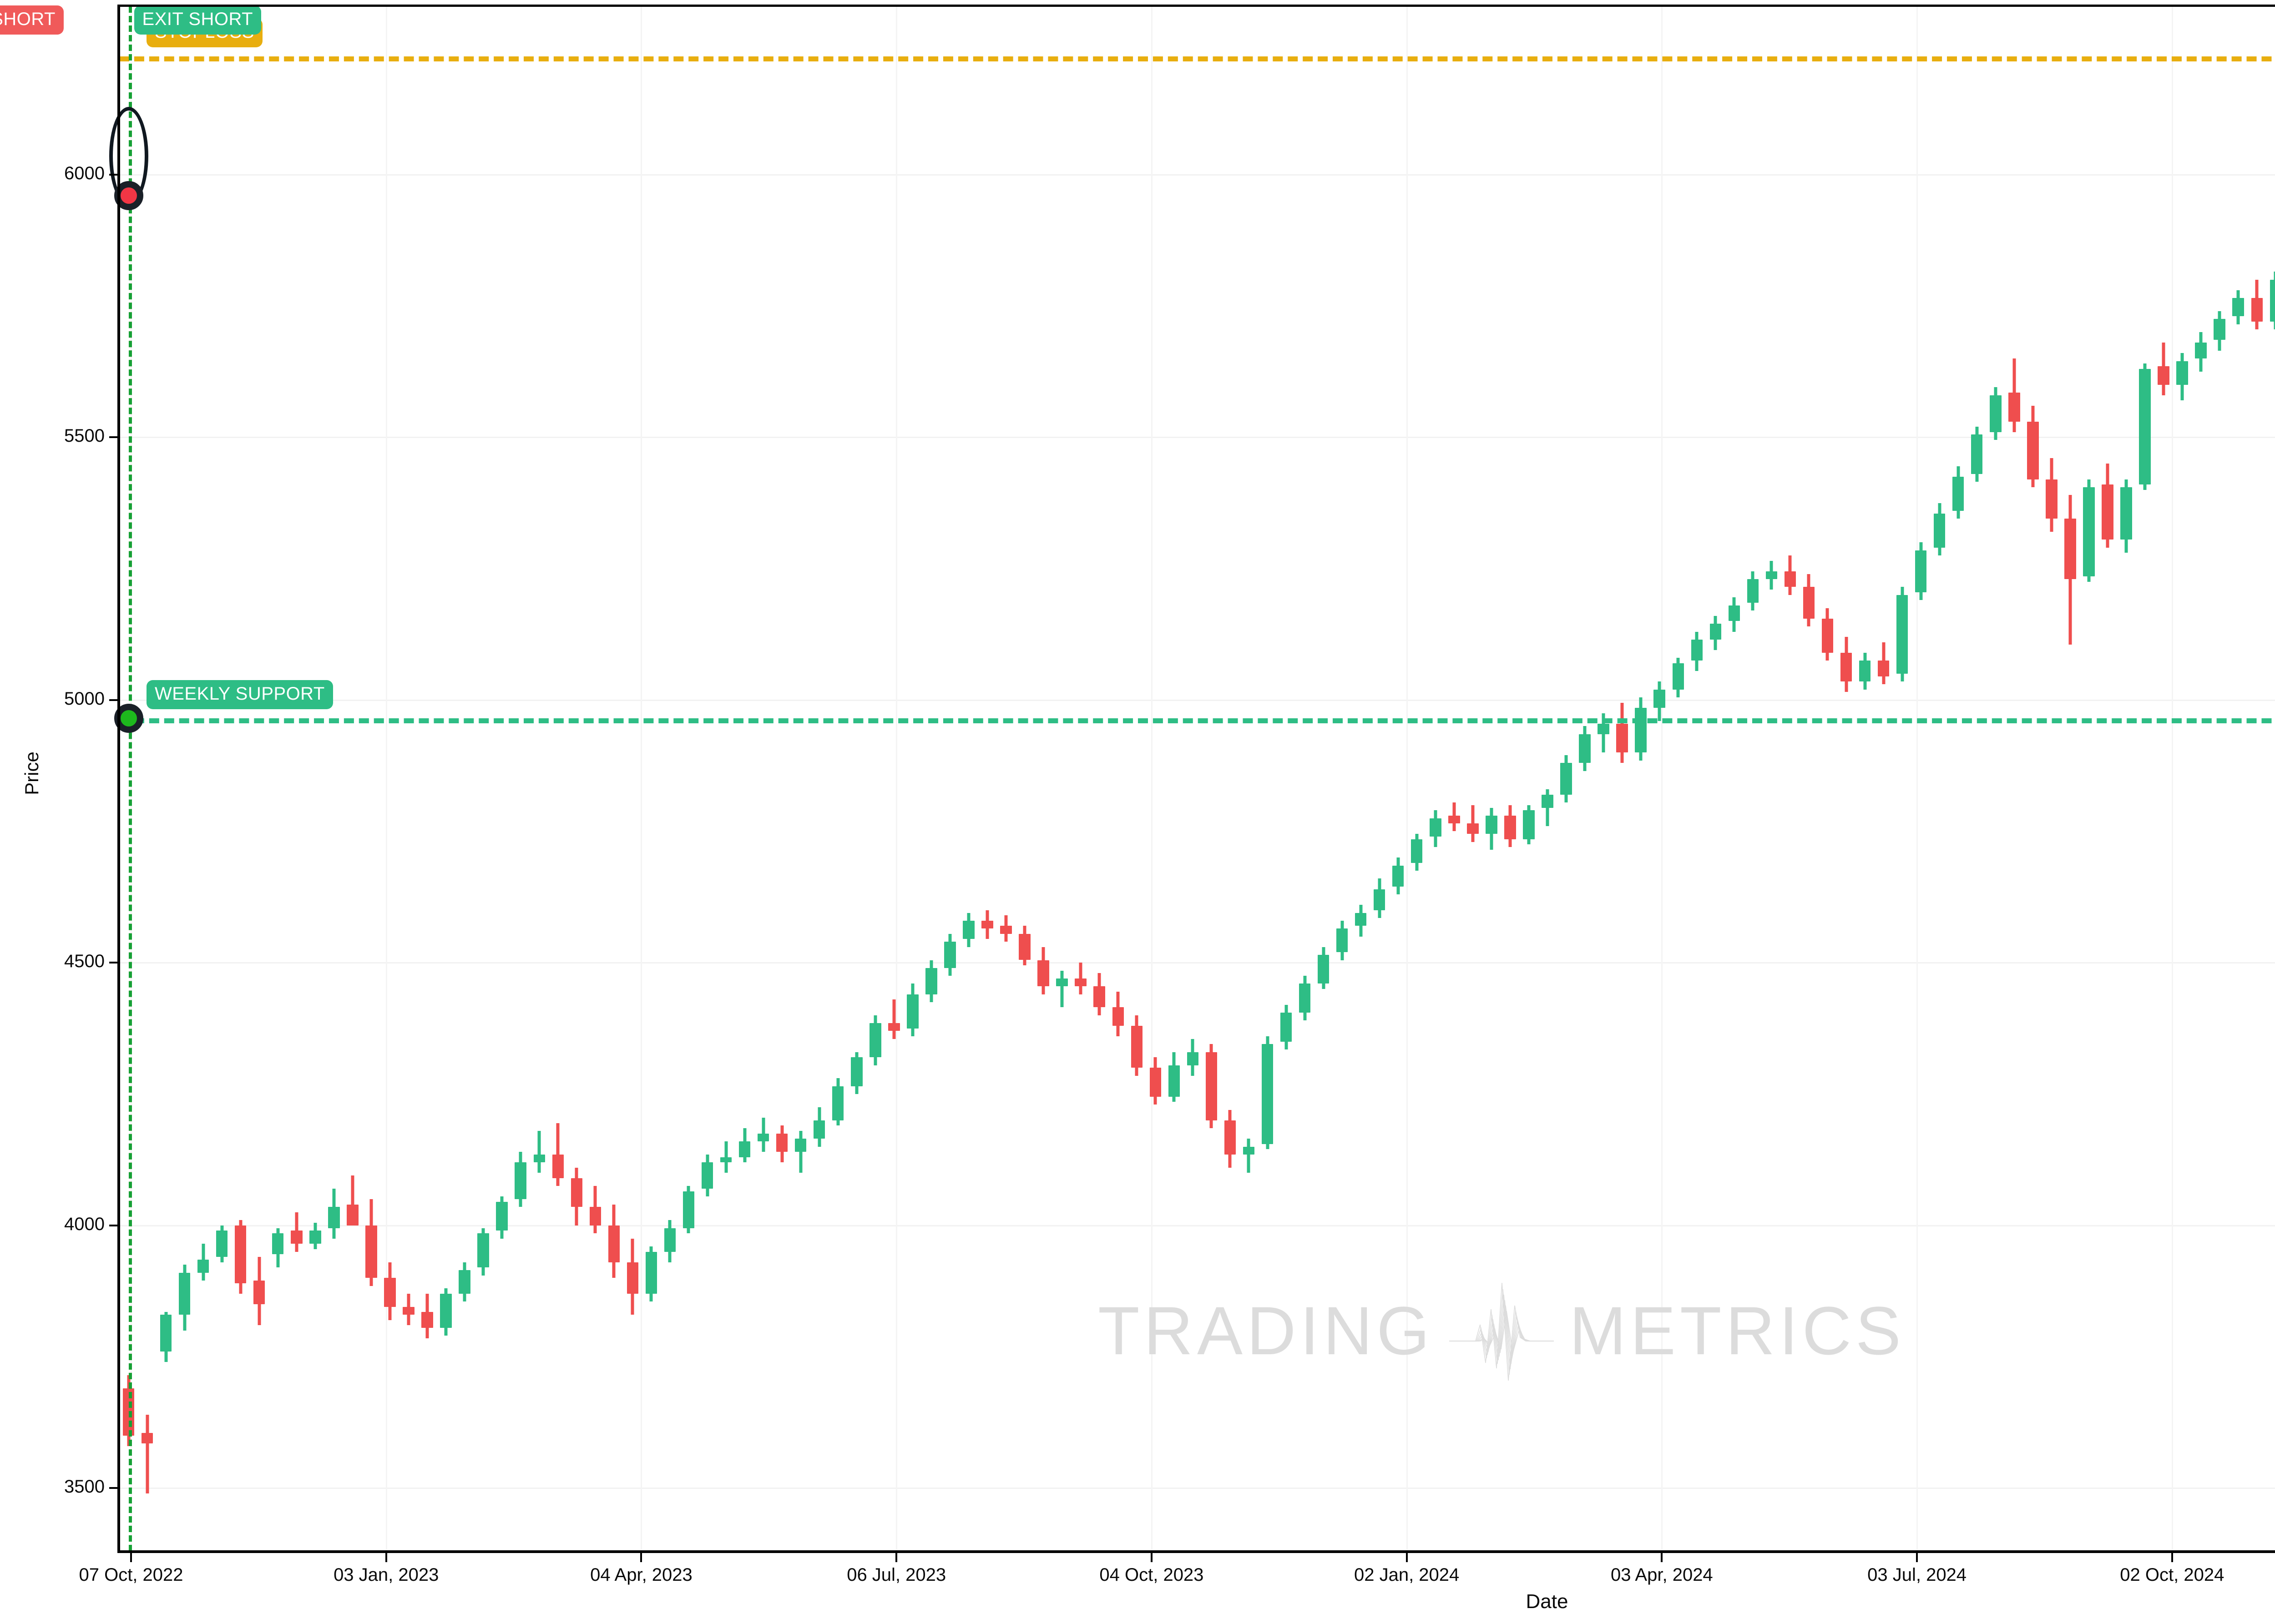 The width and height of the screenshot is (2275, 1624). I want to click on x-tick-label: 04 Oct, 2023, so click(1152, 1575).